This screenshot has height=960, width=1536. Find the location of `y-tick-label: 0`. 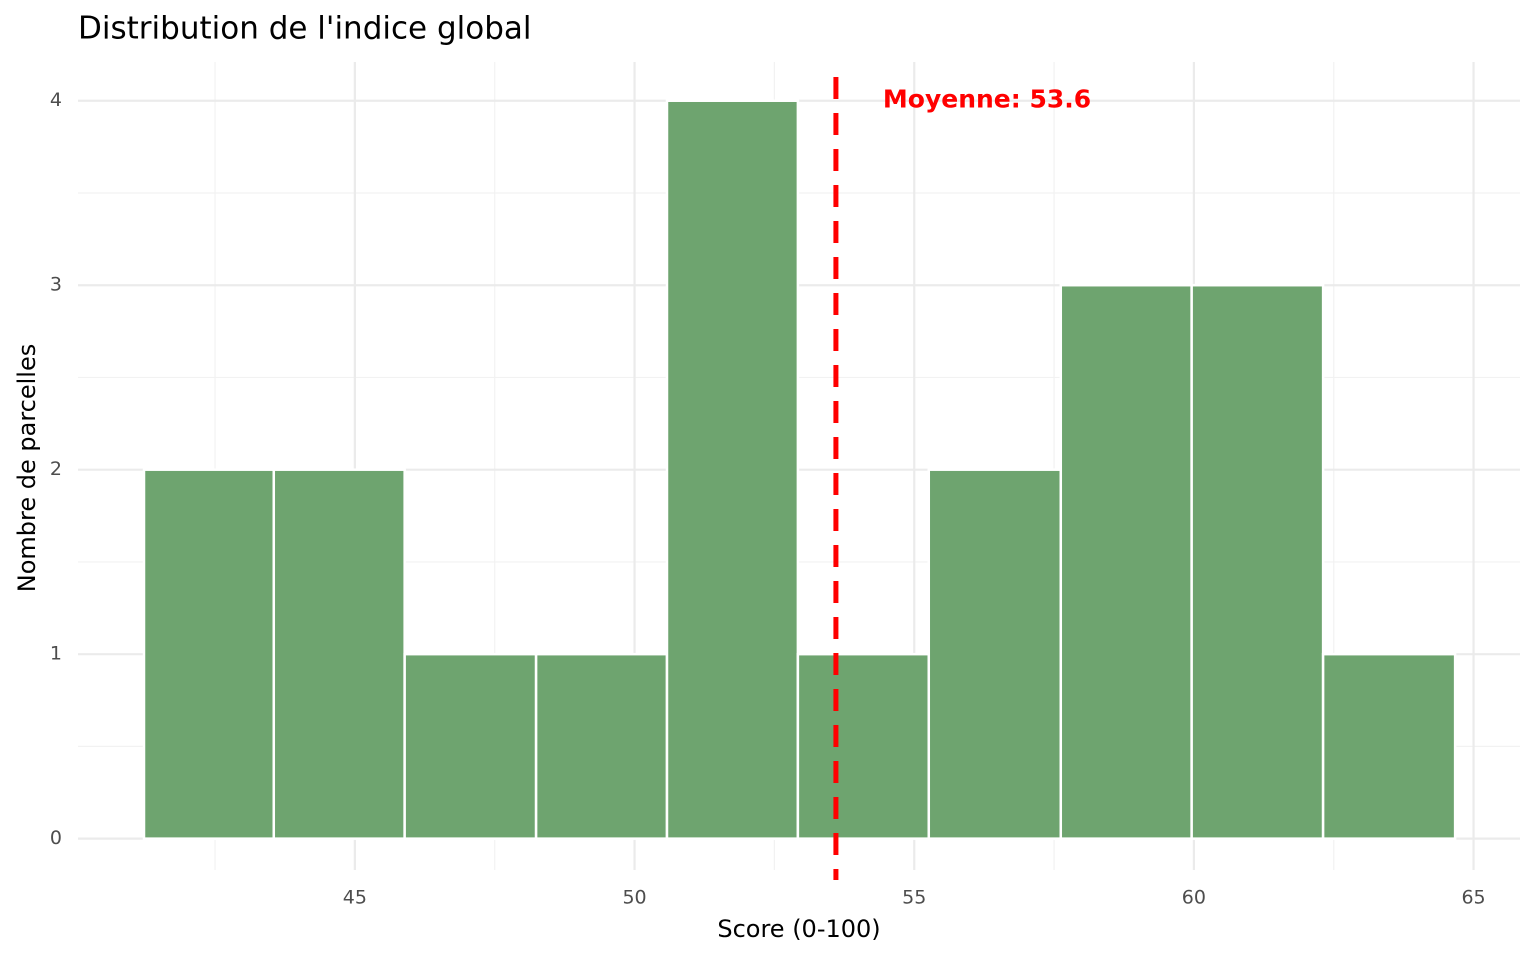

y-tick-label: 0 is located at coordinates (56, 838).